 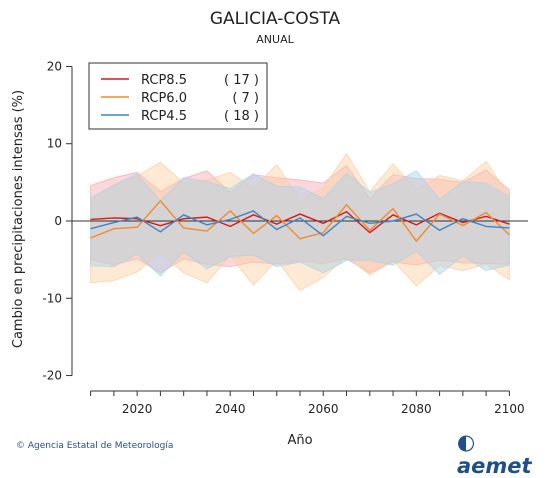 What do you see at coordinates (241, 80) in the screenshot?
I see `legend-count: ( 17 )` at bounding box center [241, 80].